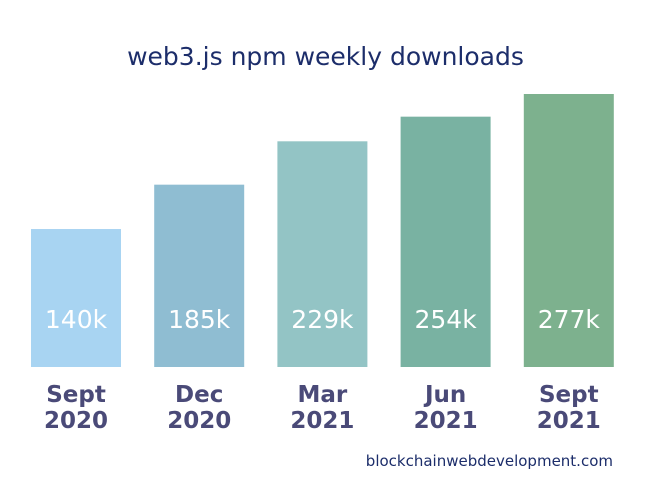  Describe the element at coordinates (569, 421) in the screenshot. I see `category-label-4-1: 2021` at that location.